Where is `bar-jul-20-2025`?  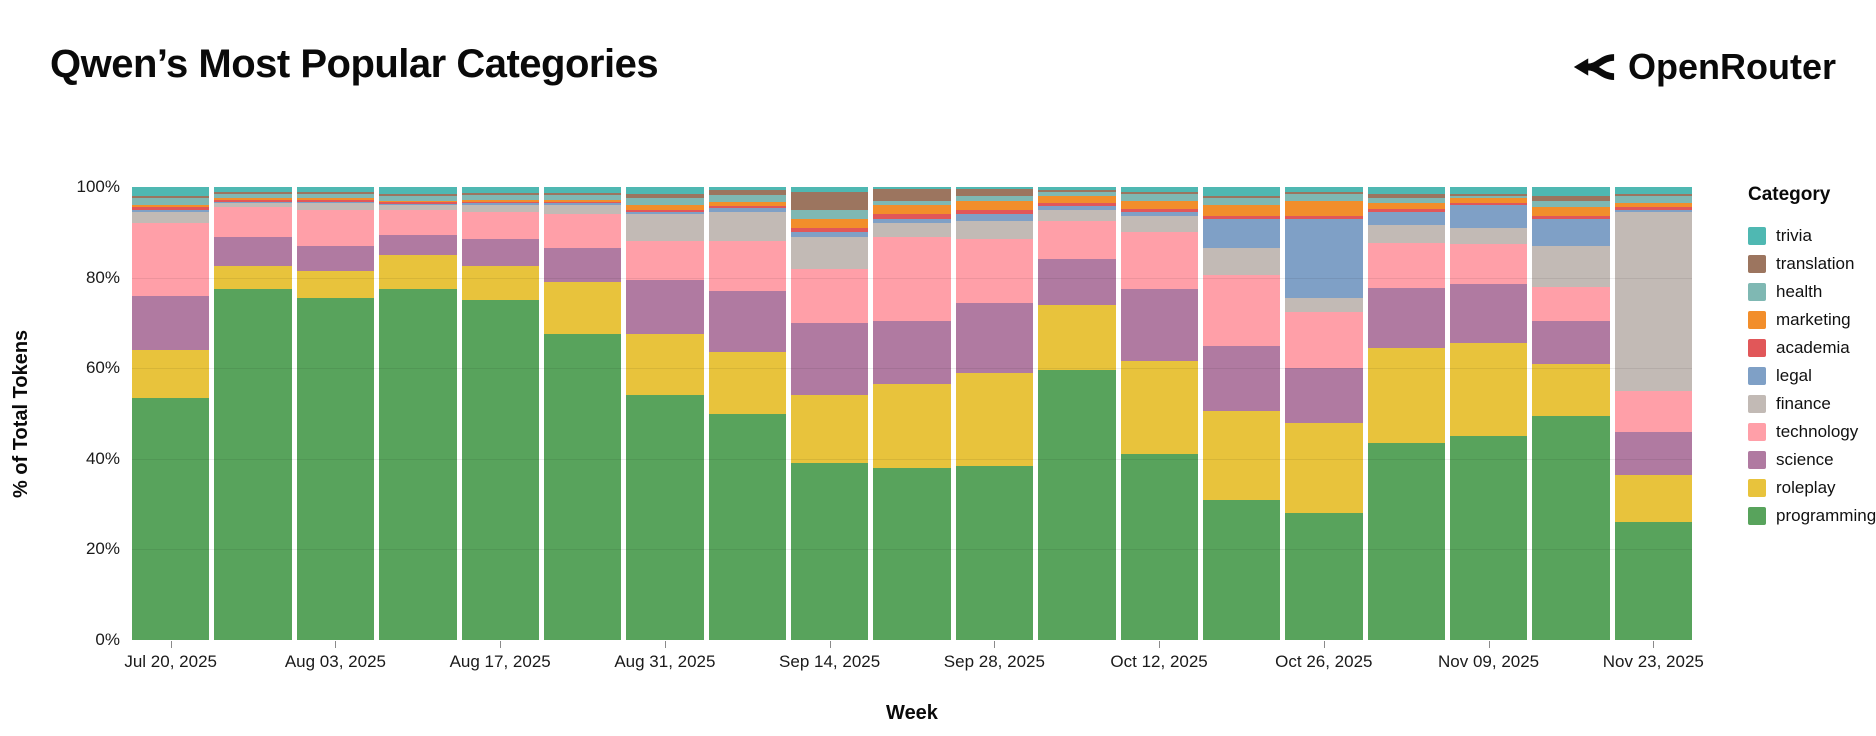
bar-jul-20-2025 is located at coordinates (171, 414).